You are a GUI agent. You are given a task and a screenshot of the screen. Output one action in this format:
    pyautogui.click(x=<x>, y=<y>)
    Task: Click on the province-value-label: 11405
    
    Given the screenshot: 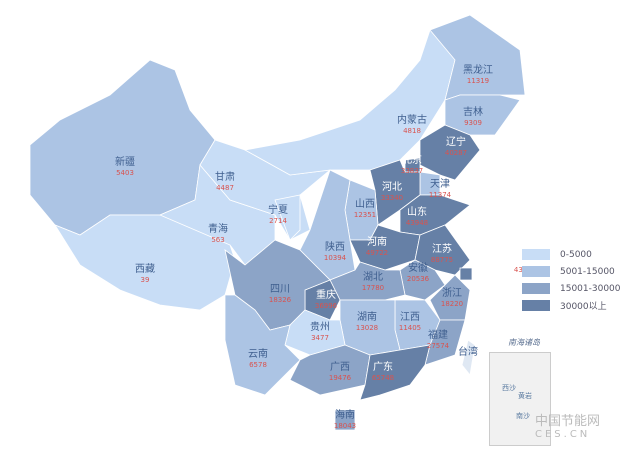 What is the action you would take?
    pyautogui.click(x=410, y=328)
    